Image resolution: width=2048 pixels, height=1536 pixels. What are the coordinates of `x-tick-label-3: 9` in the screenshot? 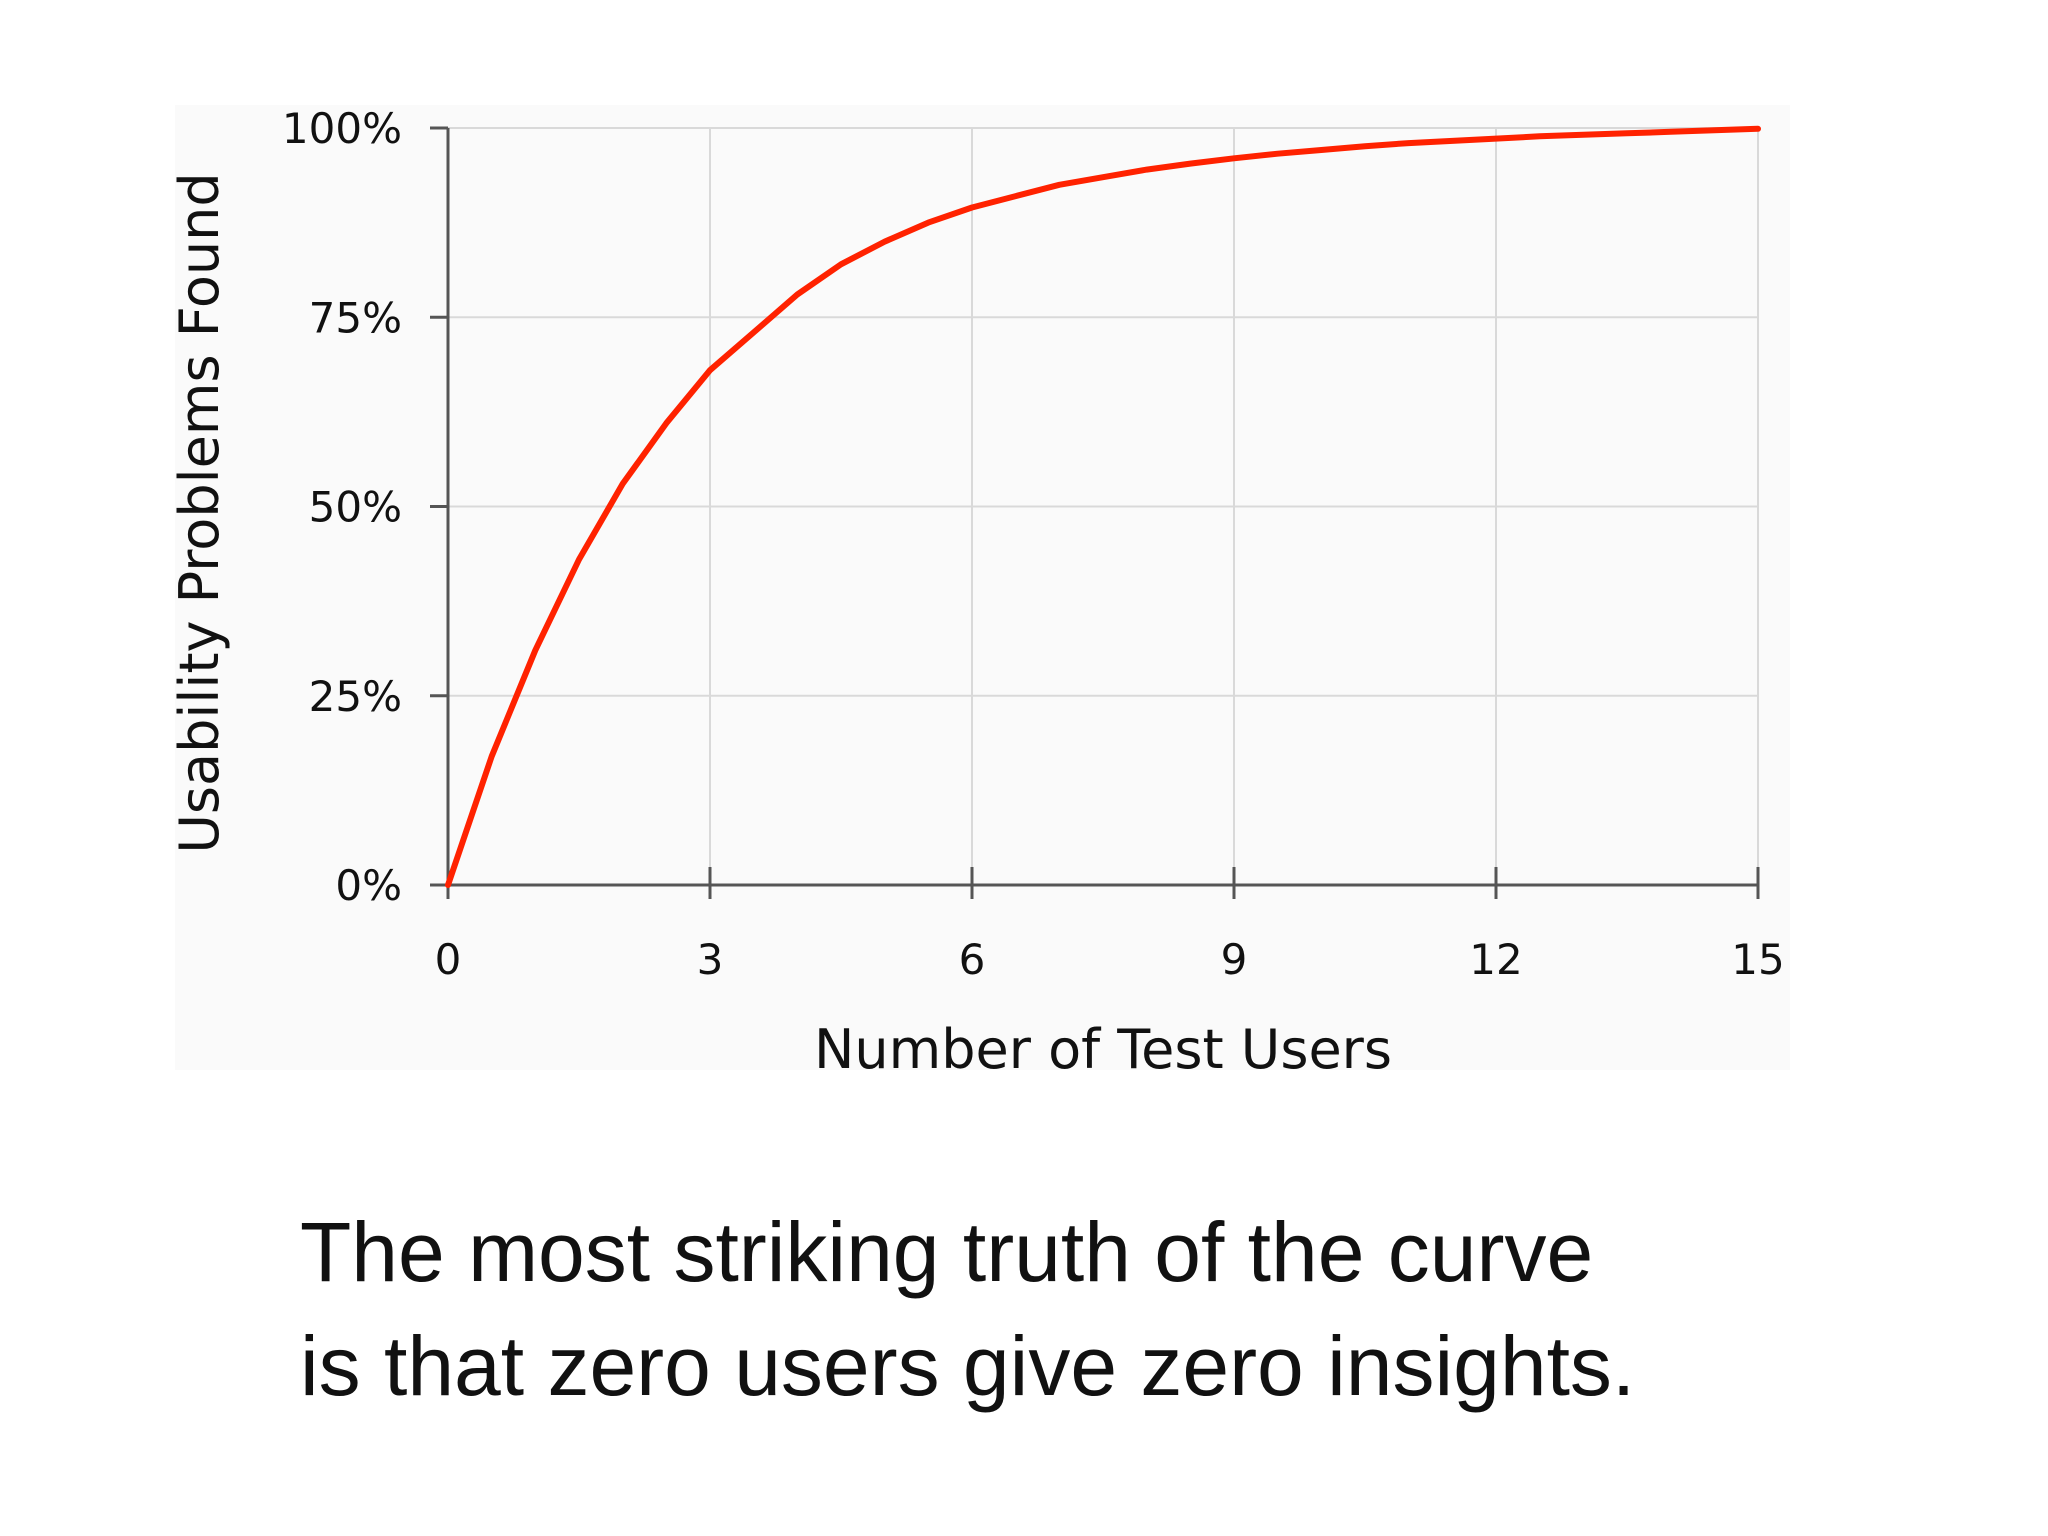 It's located at (1234, 959).